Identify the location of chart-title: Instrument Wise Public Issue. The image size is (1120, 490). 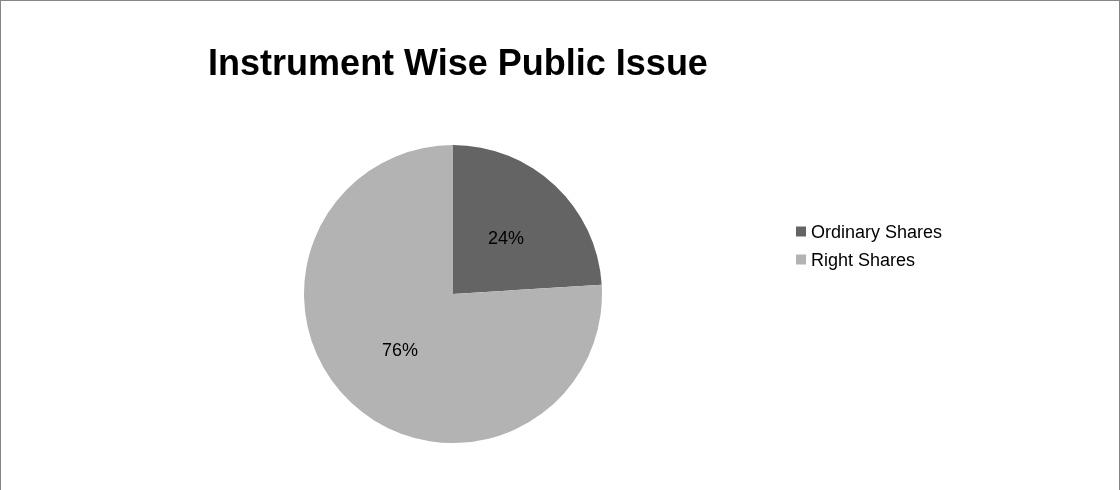
(458, 62).